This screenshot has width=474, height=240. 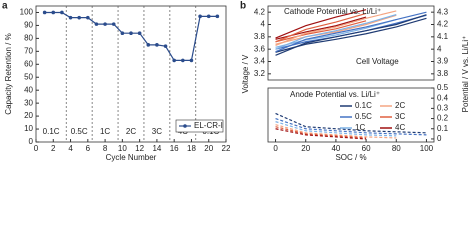 What do you see at coordinates (335, 148) in the screenshot?
I see `x-tick-label: 40` at bounding box center [335, 148].